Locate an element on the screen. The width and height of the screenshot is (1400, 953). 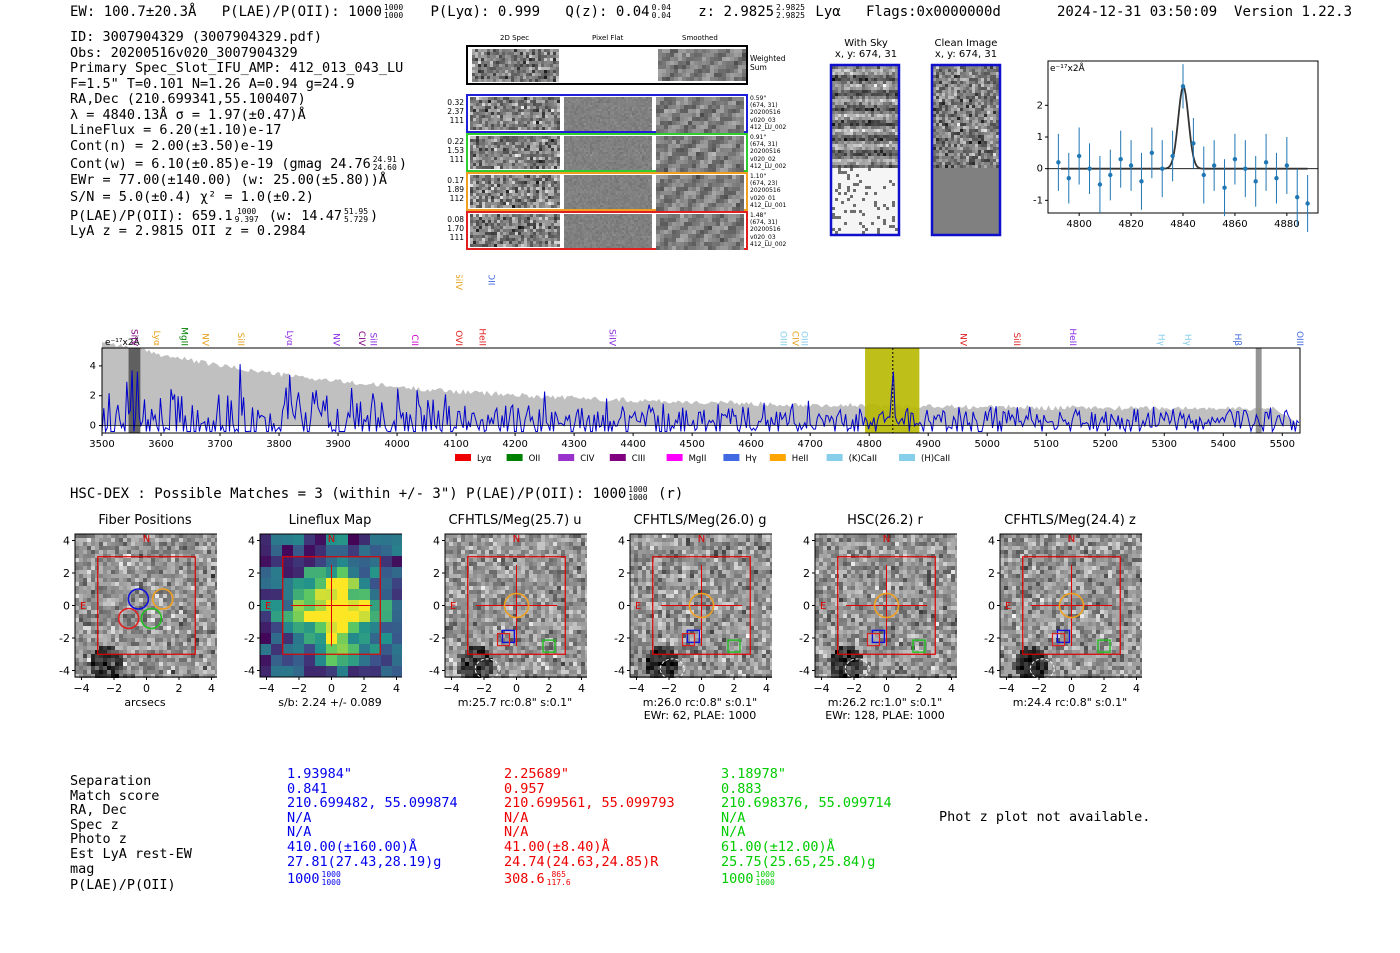
with-sky-xy: x, y: 674, 31 is located at coordinates (866, 54).